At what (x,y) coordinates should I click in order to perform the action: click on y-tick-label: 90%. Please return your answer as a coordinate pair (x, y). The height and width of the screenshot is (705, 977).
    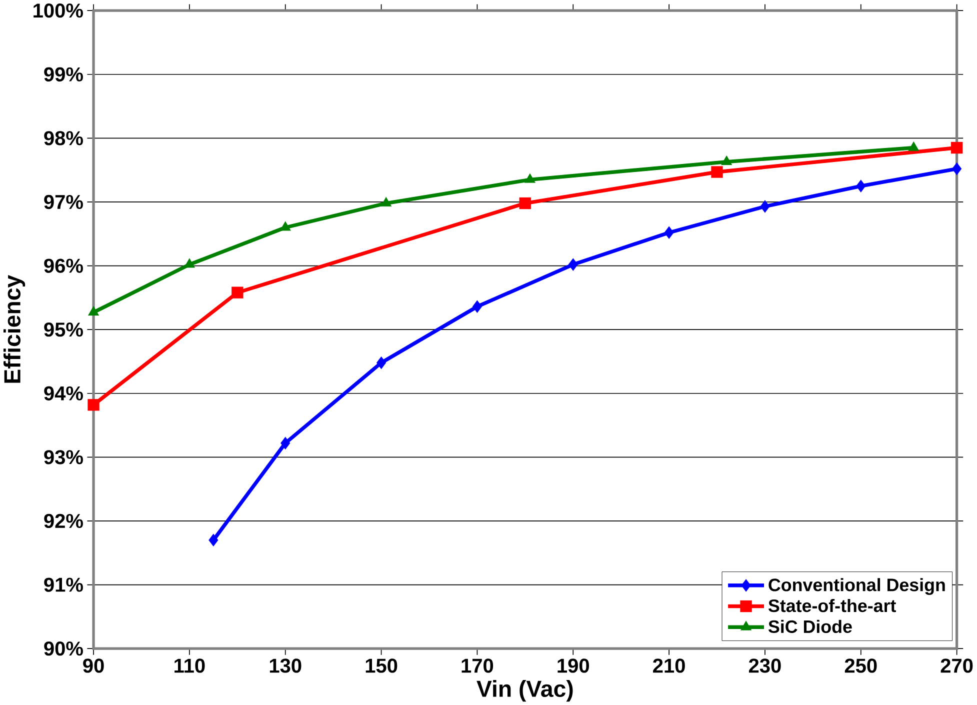
    Looking at the image, I should click on (63, 648).